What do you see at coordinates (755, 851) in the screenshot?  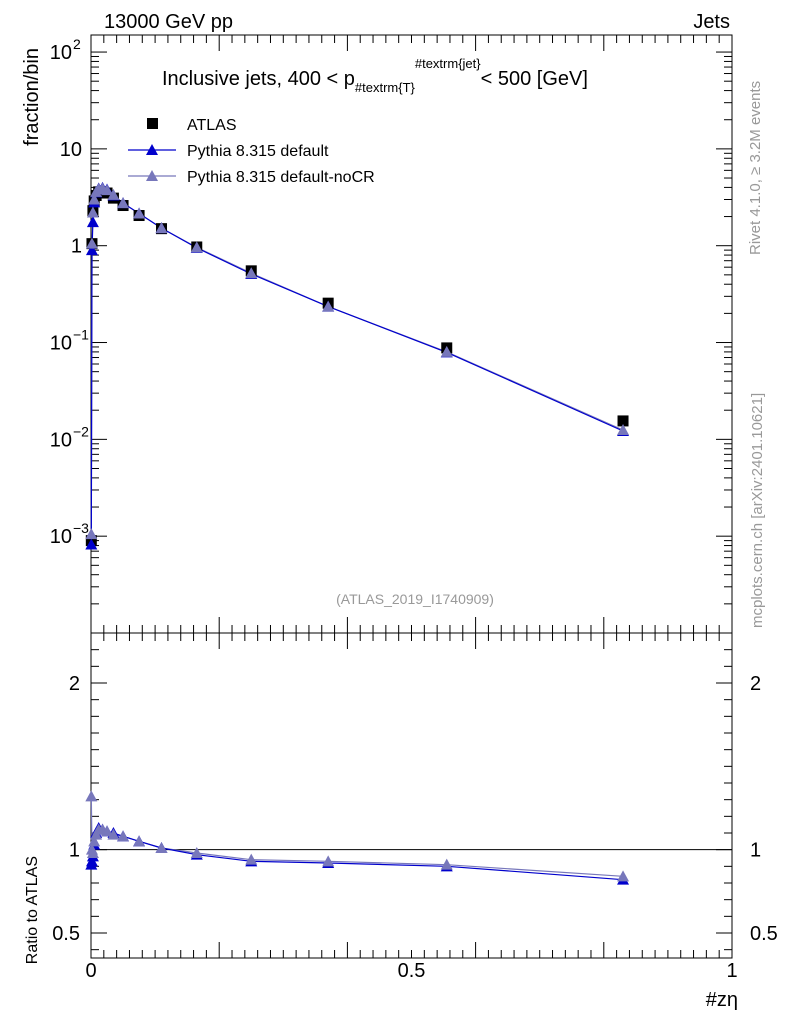 I see `ratio-tick-label-right: 1` at bounding box center [755, 851].